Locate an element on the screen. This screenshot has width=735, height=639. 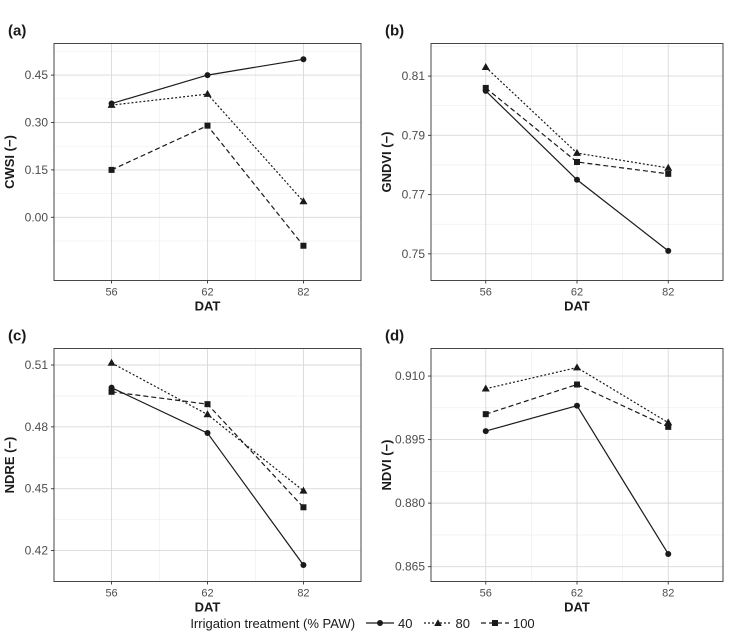
legend-entry-80: 80 is located at coordinates (446, 623).